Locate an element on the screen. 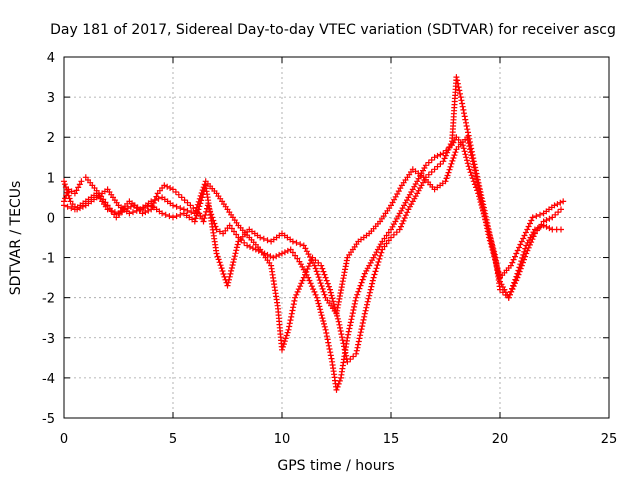 Image resolution: width=640 pixels, height=480 pixels. y-tick-label: -5 is located at coordinates (48, 419).